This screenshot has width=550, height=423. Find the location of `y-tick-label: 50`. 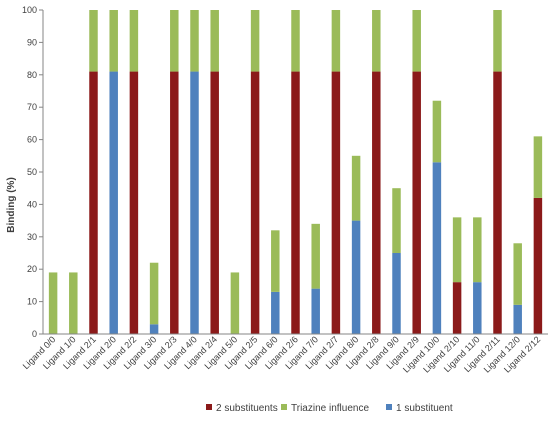

y-tick-label: 50 is located at coordinates (32, 172).